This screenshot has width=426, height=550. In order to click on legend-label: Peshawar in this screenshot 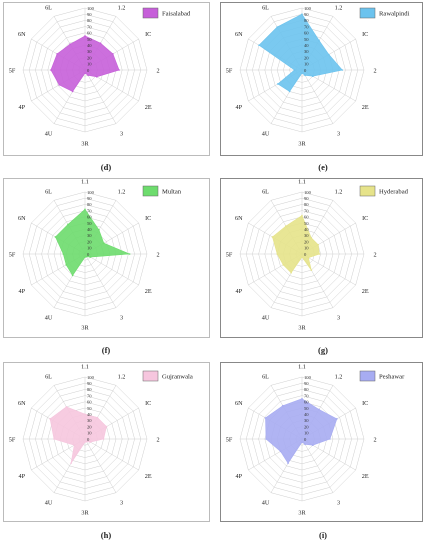, I will do `click(392, 377)`.